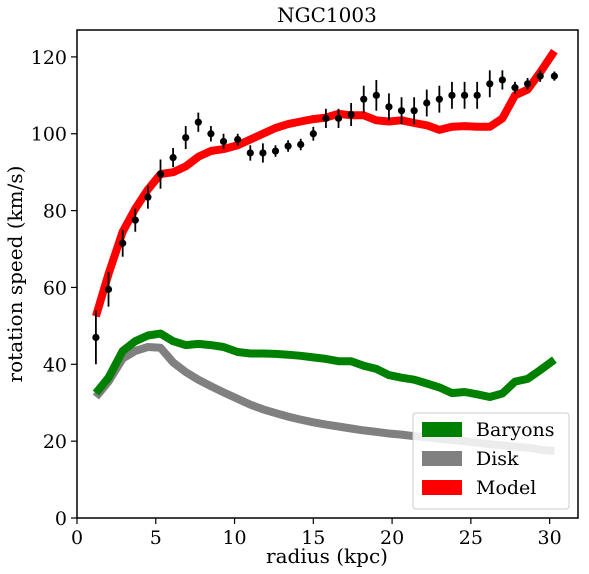 This screenshot has width=589, height=574. I want to click on x-axis-label: radius (kpc), so click(327, 556).